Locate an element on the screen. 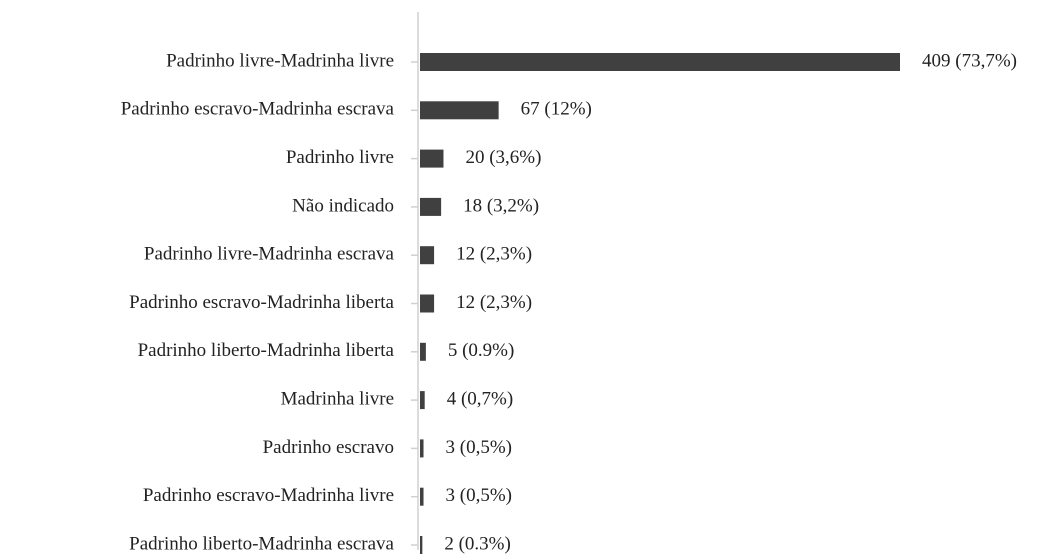 This screenshot has width=1061, height=556. category-label: Padrinho liberto-Madrinha liberta is located at coordinates (266, 350).